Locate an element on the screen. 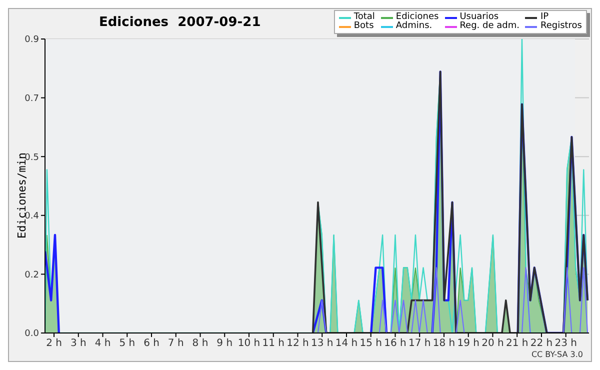 The width and height of the screenshot is (600, 370). legend-label: Bots is located at coordinates (364, 26).